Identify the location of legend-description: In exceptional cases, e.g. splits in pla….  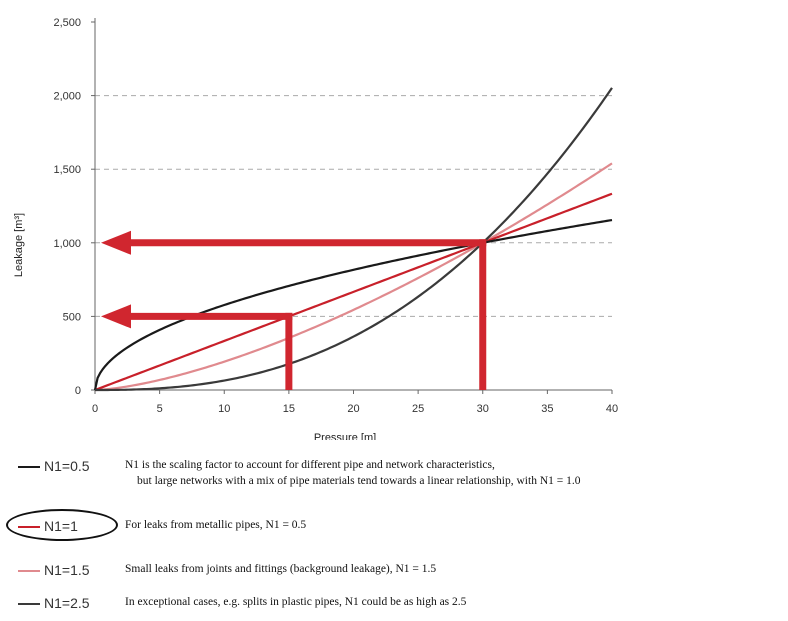
(296, 602).